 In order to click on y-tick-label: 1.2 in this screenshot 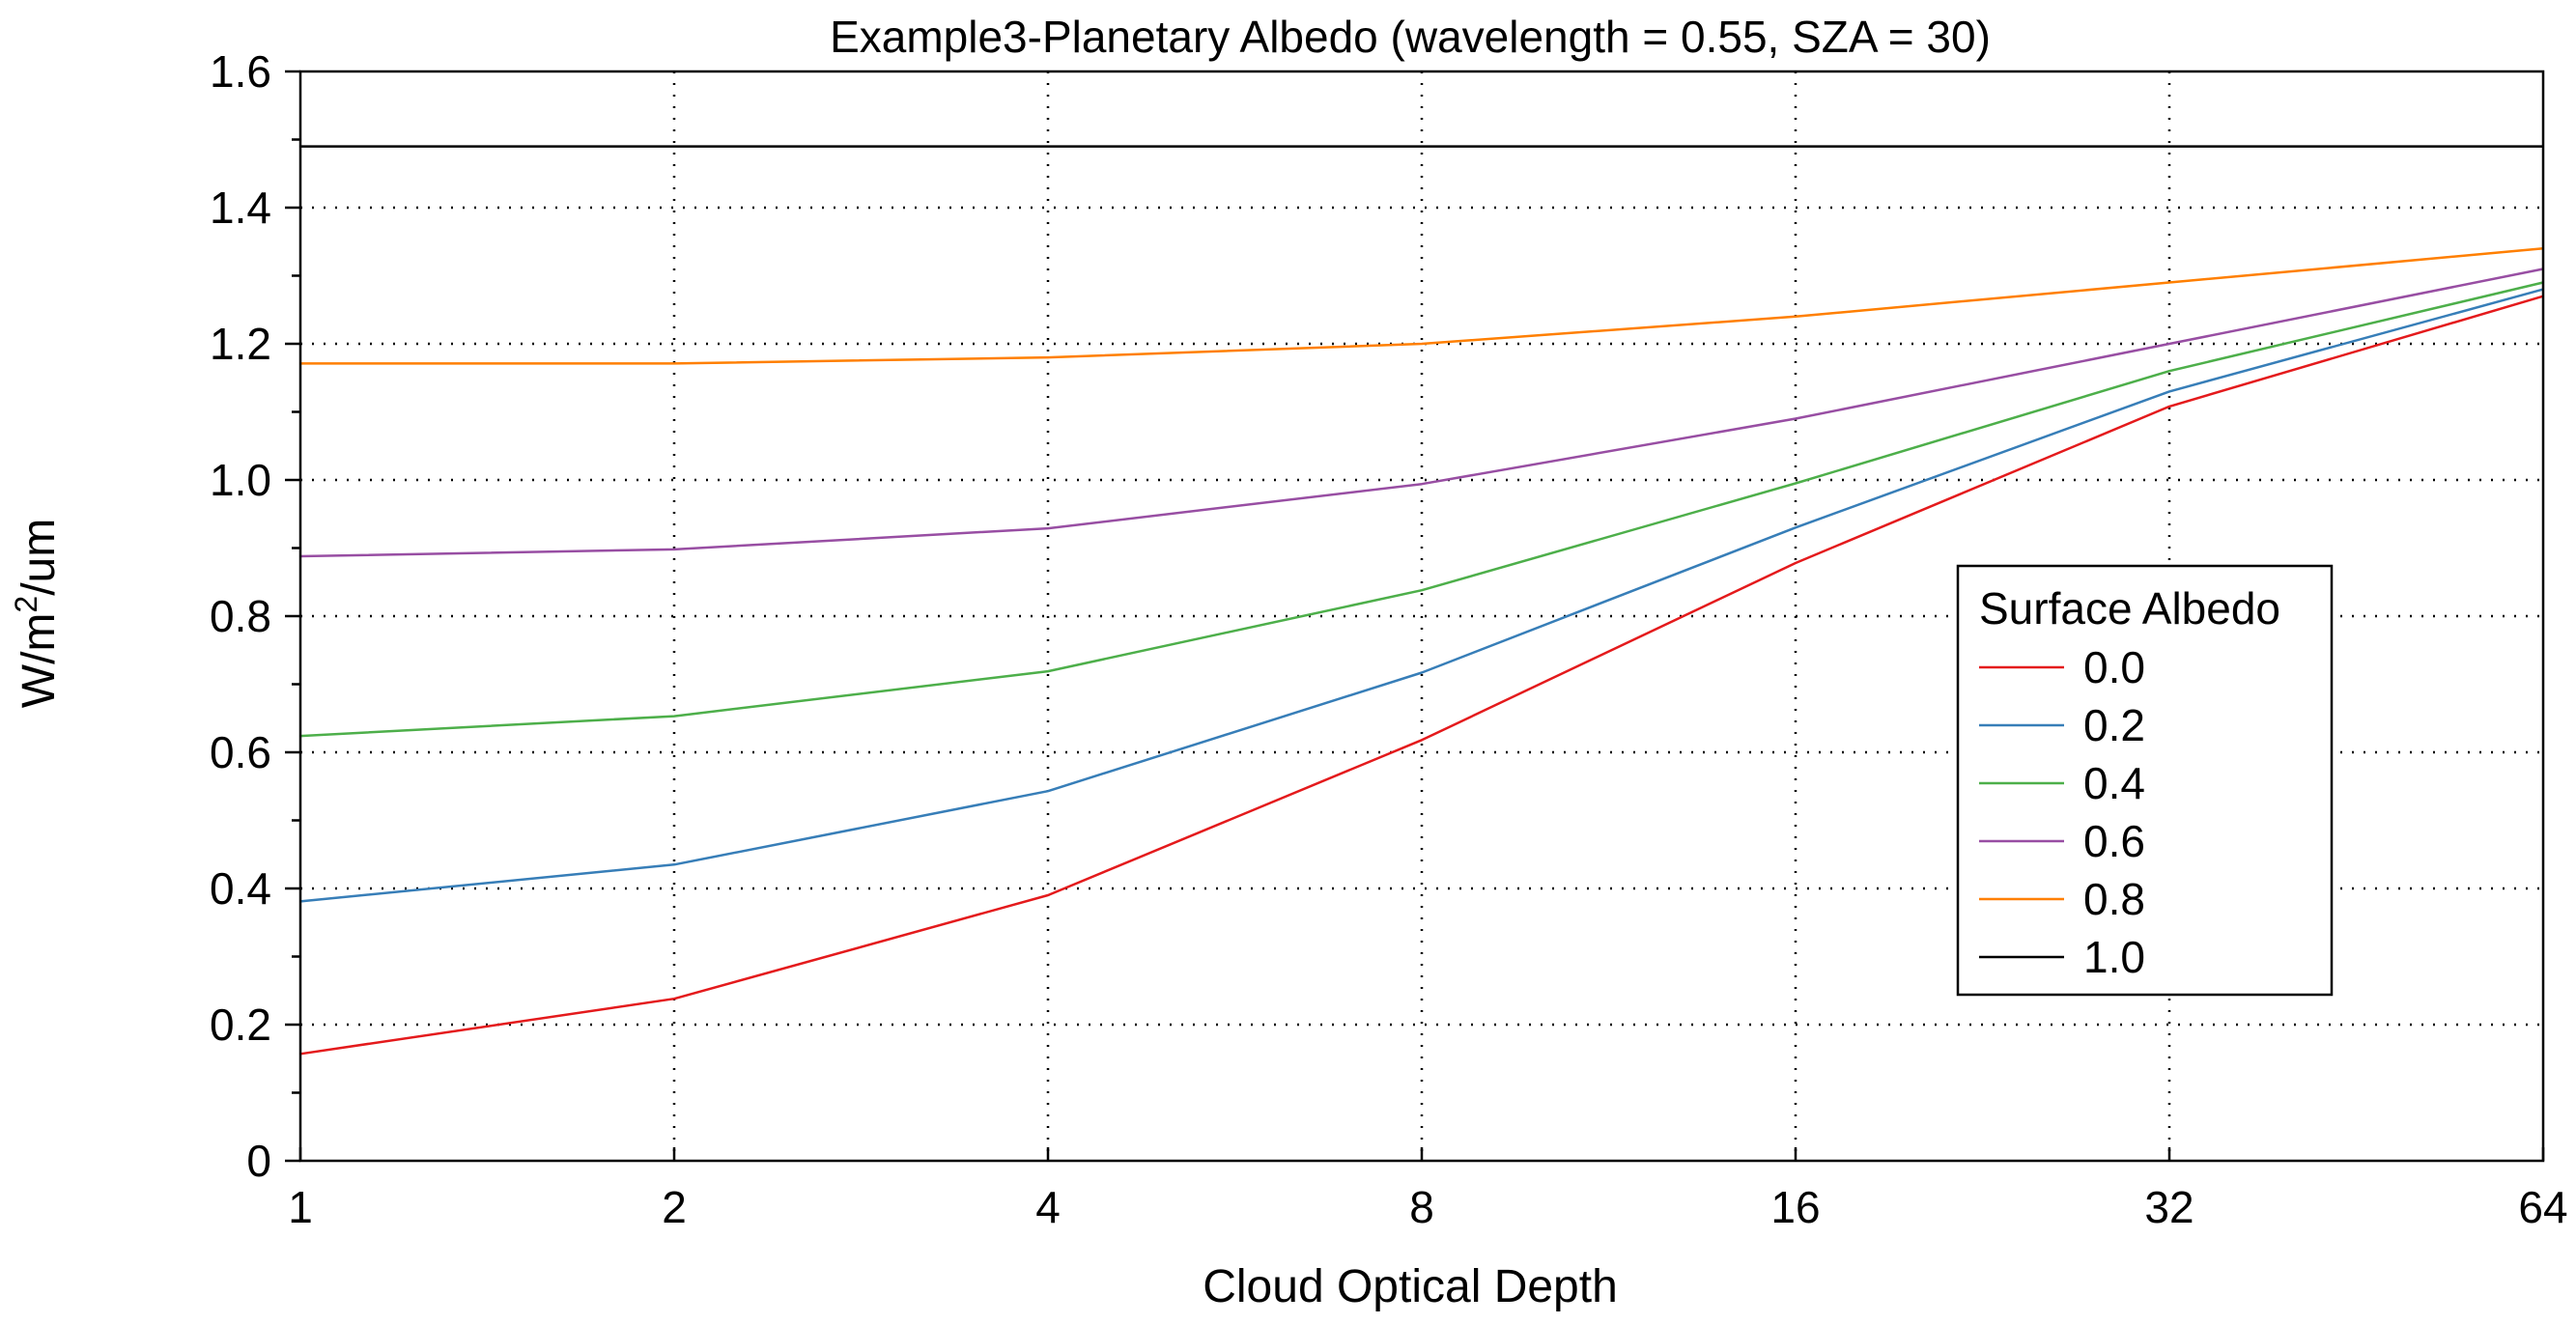, I will do `click(240, 344)`.